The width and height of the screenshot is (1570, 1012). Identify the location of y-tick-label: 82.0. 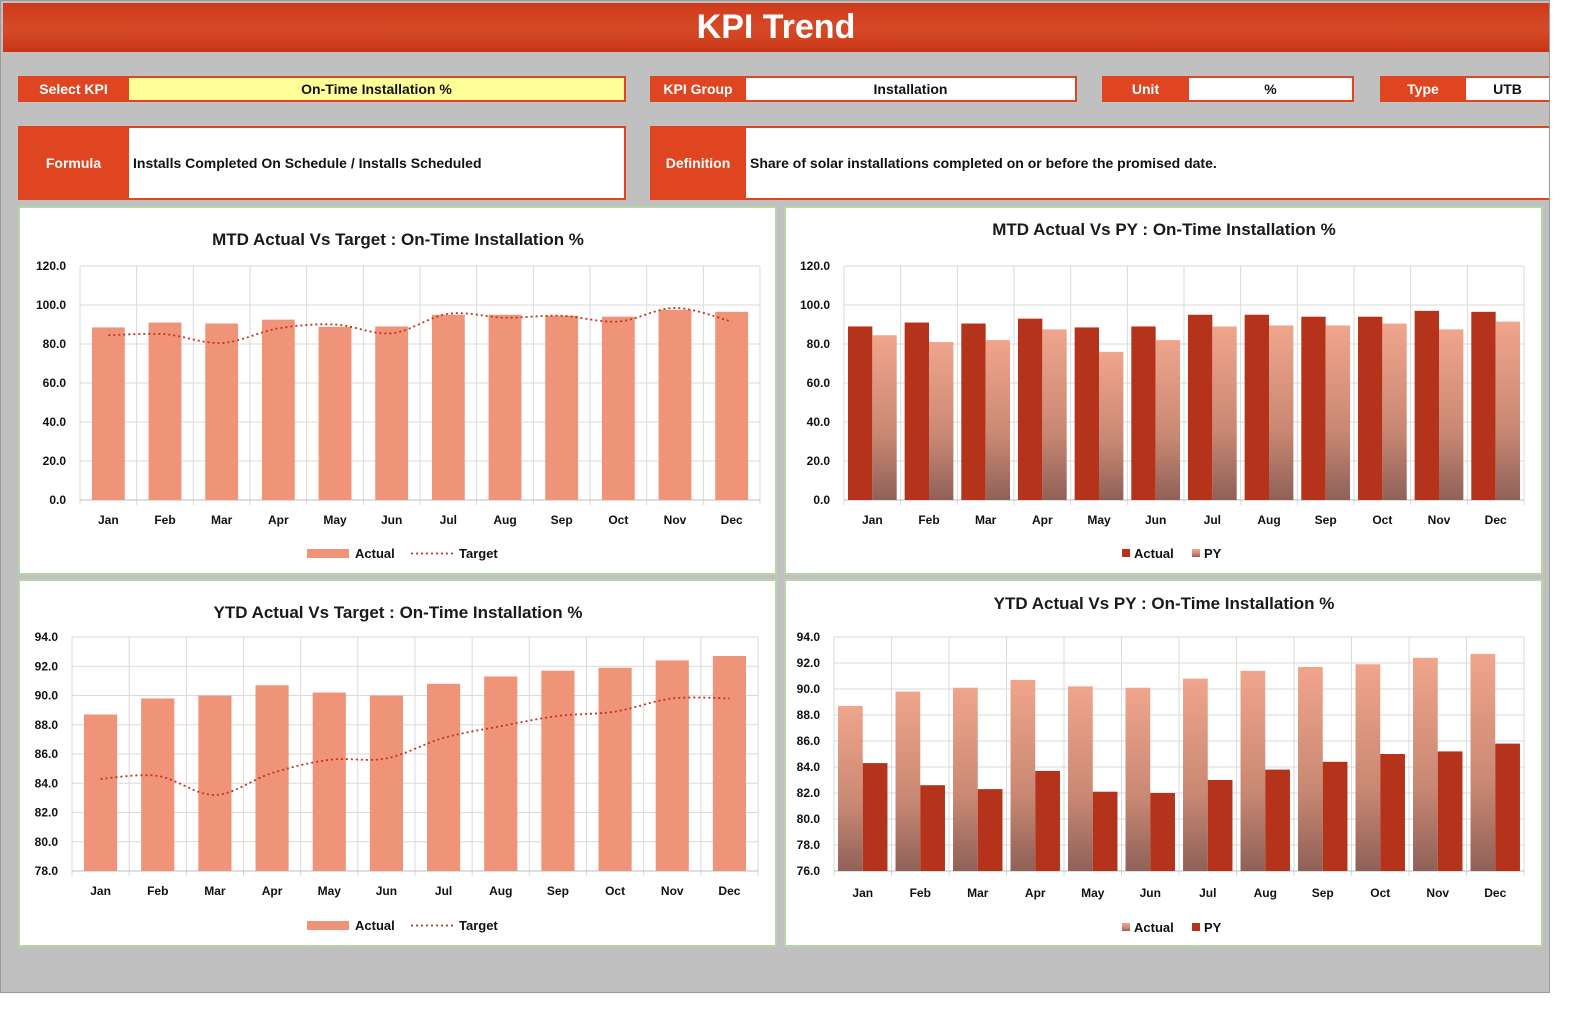
(809, 793).